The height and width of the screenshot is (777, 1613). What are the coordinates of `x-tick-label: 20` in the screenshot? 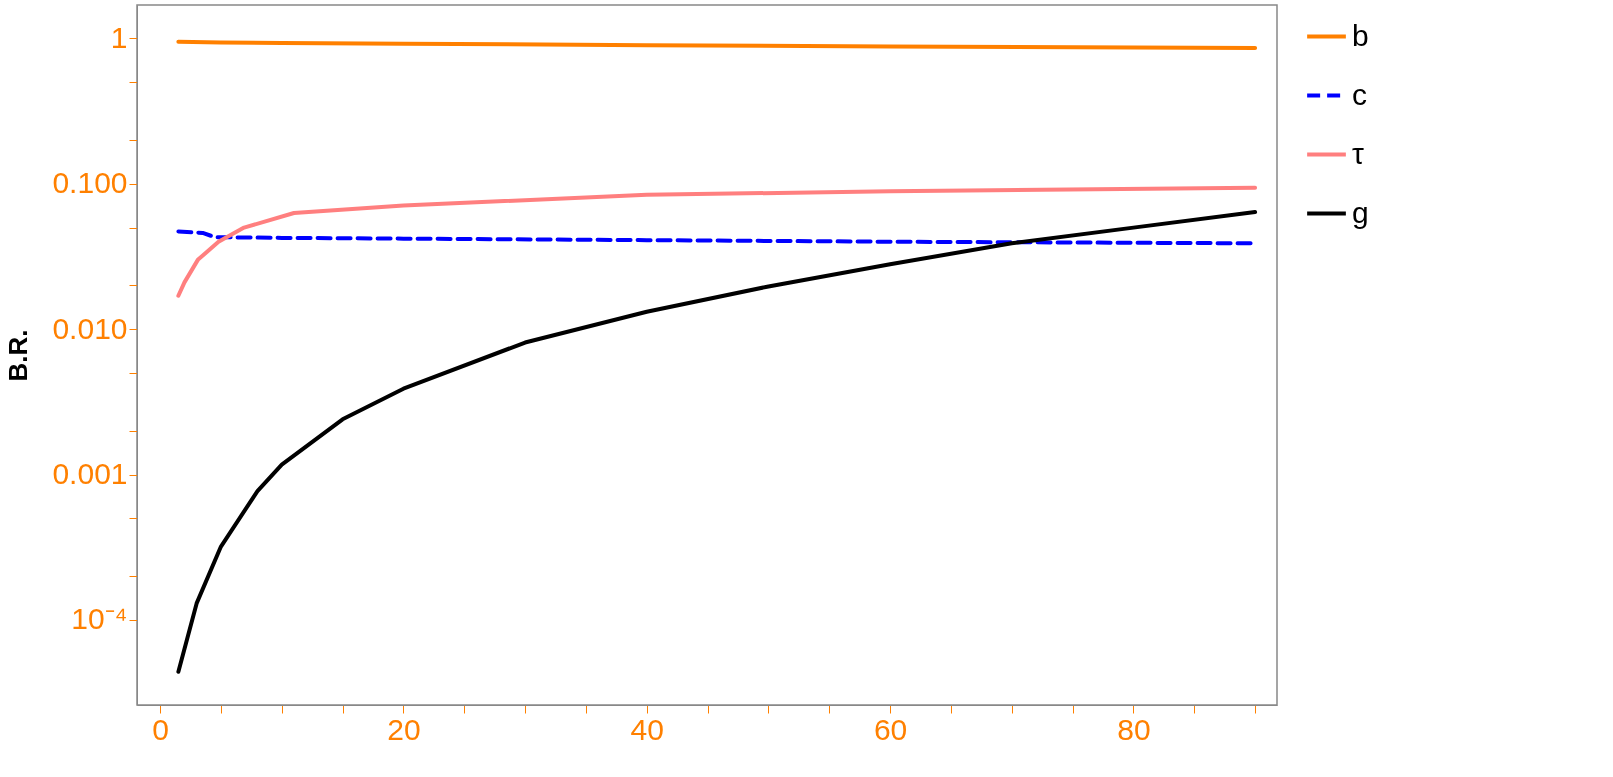 It's located at (404, 729).